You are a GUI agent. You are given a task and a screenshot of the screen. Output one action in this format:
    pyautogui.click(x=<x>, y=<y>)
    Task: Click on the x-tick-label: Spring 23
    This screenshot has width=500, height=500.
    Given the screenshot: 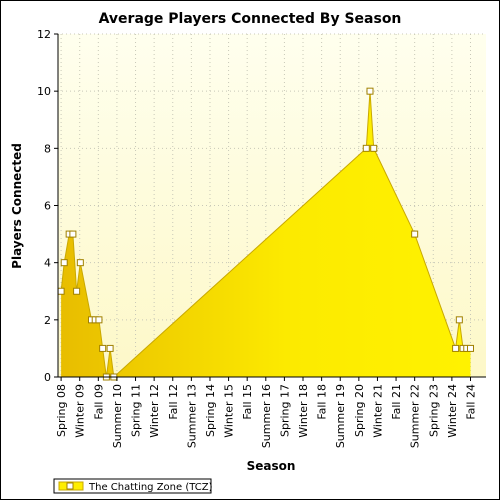 What is the action you would take?
    pyautogui.click(x=433, y=410)
    